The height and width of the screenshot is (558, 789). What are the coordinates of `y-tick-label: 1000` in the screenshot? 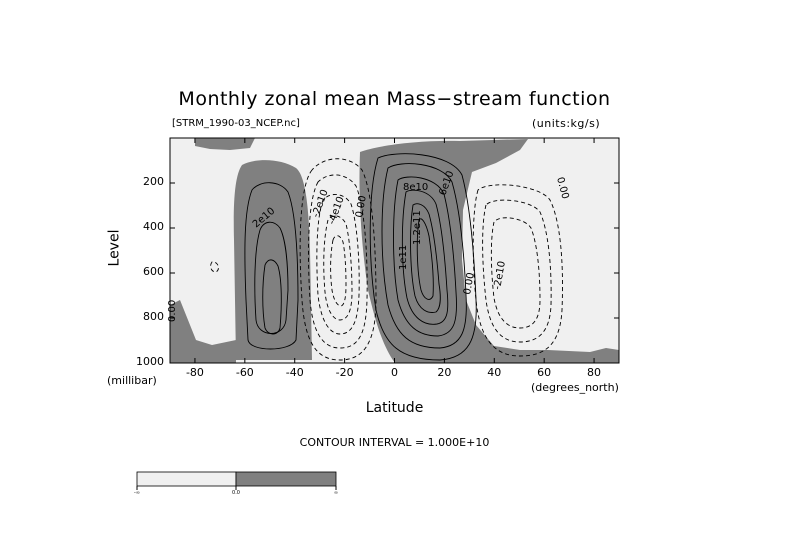 It's located at (150, 361).